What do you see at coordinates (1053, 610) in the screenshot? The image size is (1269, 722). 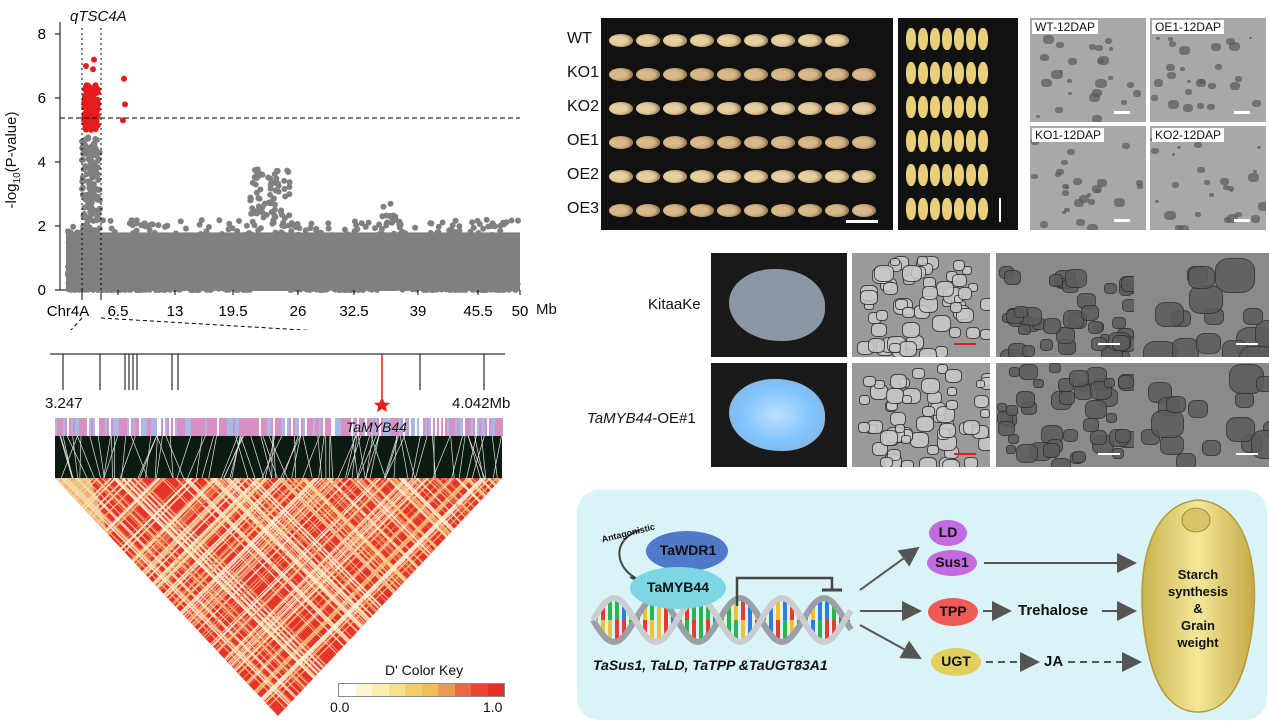 I see `trehalose-label: Trehalose` at bounding box center [1053, 610].